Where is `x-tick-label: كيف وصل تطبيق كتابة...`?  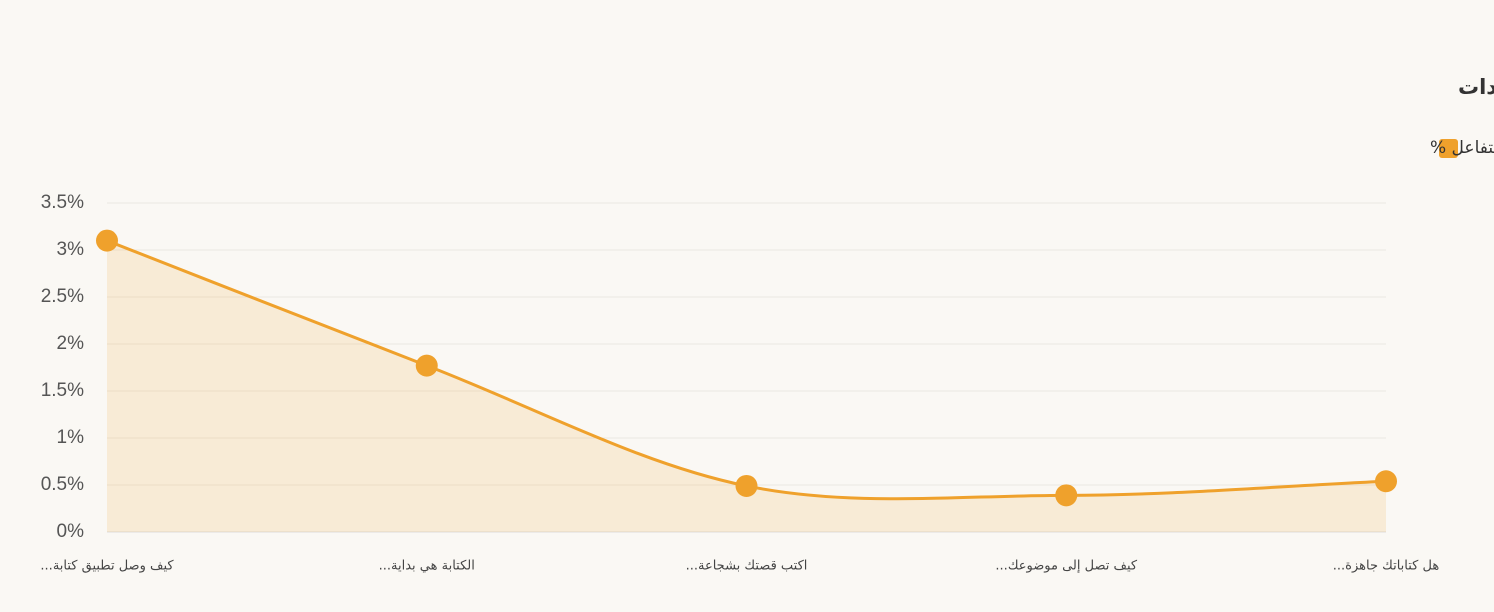
x-tick-label: كيف وصل تطبيق كتابة... is located at coordinates (107, 566).